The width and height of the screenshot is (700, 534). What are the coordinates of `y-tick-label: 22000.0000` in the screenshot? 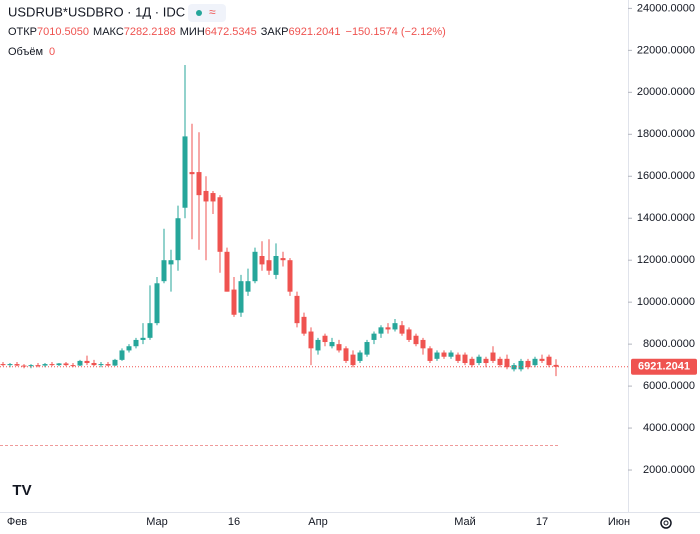 It's located at (666, 50).